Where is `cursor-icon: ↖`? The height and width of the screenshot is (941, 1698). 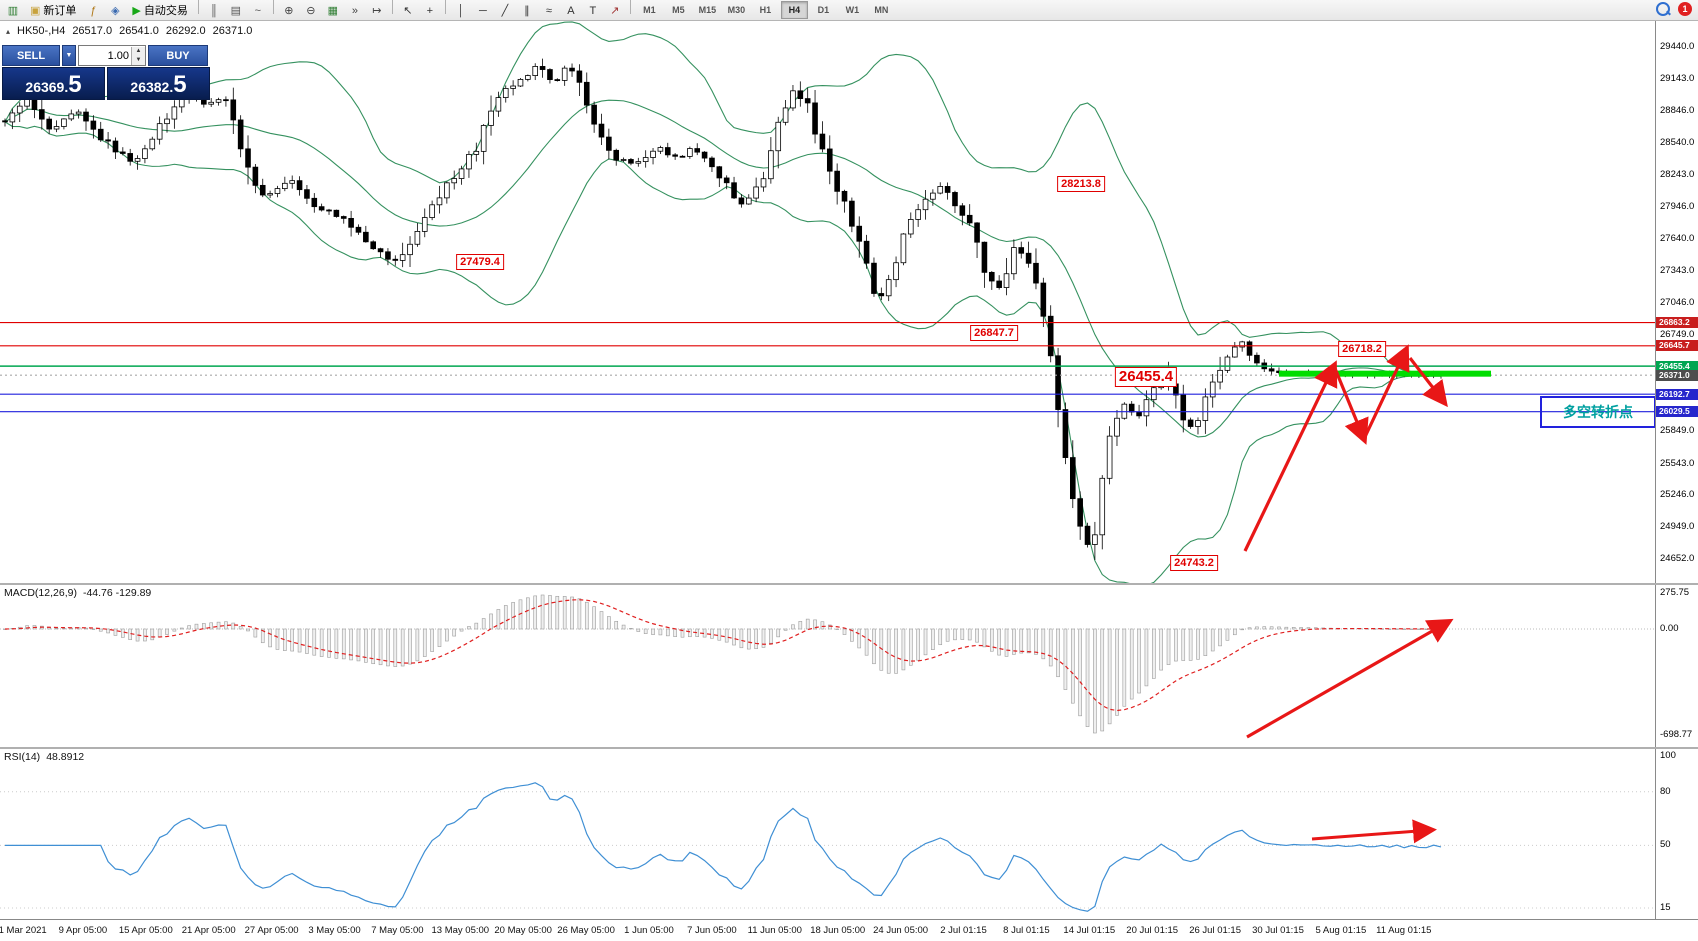 cursor-icon: ↖ is located at coordinates (408, 10).